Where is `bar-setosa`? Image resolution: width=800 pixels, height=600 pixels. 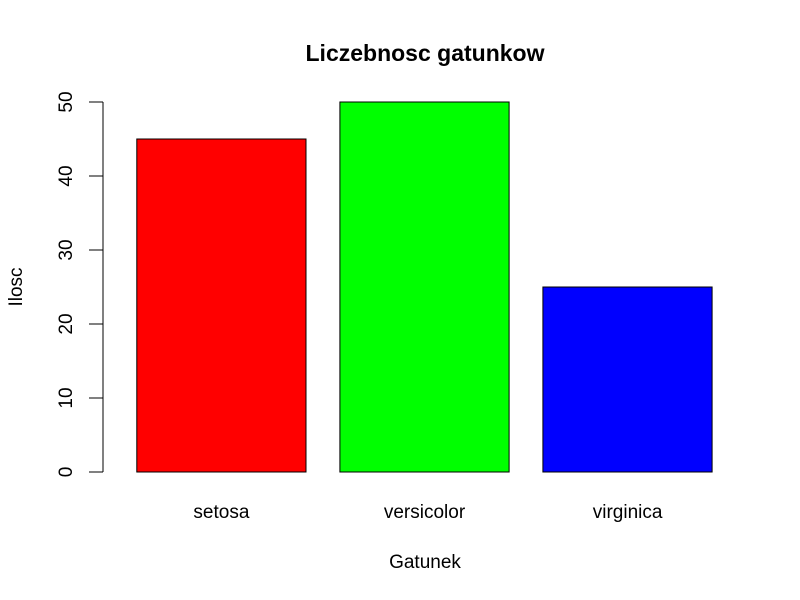 bar-setosa is located at coordinates (221, 305).